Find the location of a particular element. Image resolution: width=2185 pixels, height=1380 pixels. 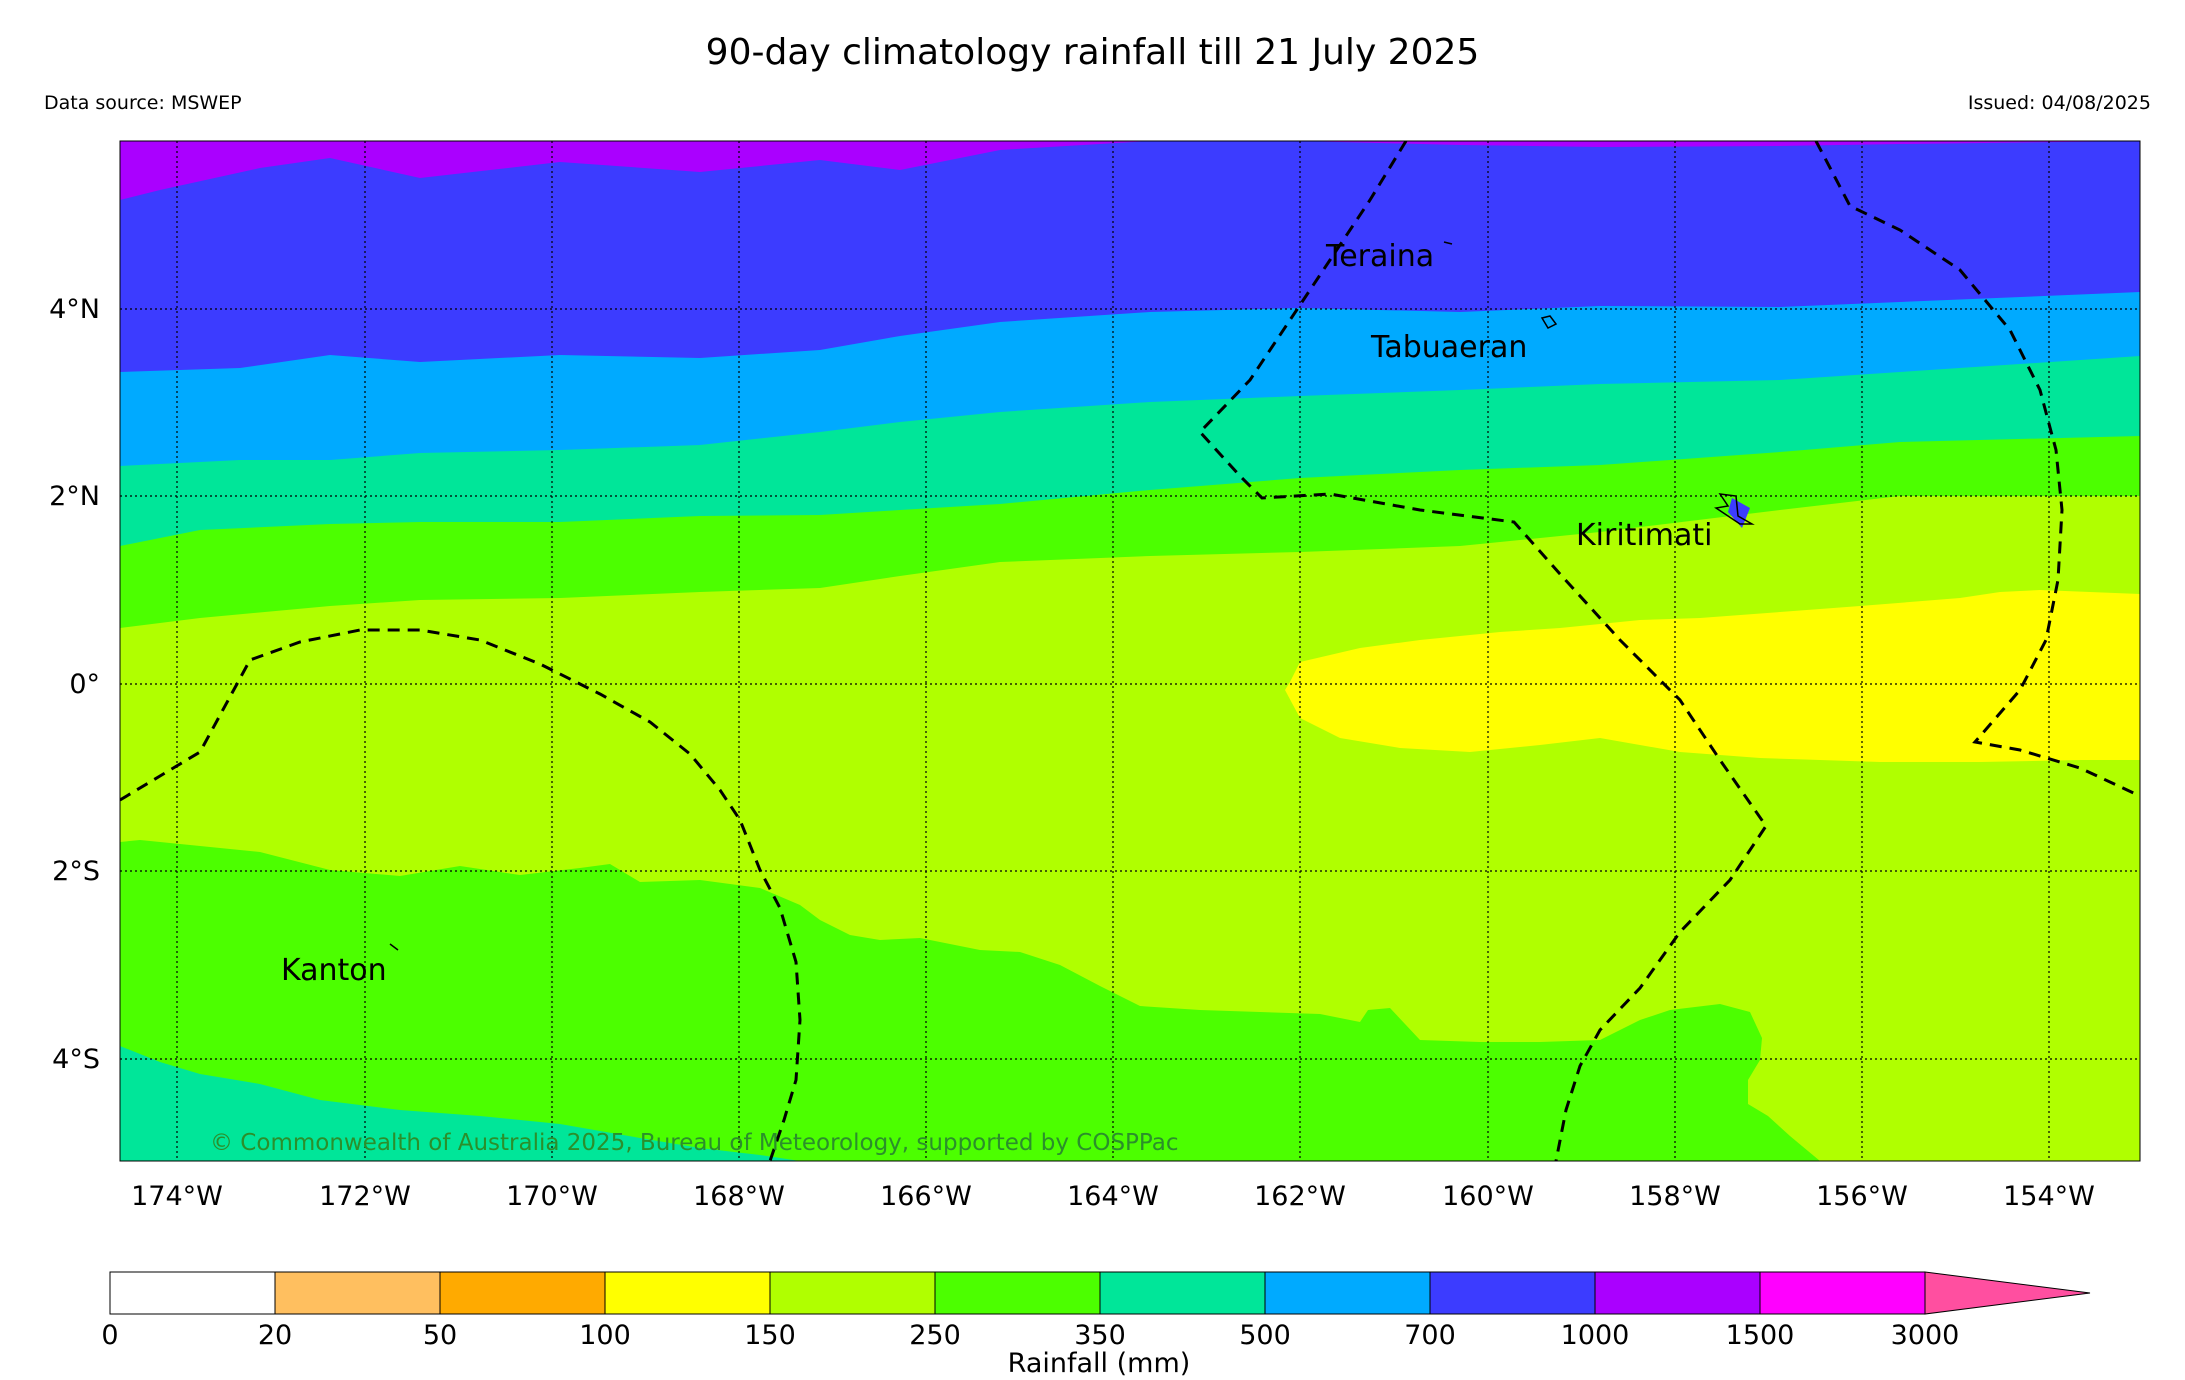

band-350-500-south is located at coordinates (460, 1103).